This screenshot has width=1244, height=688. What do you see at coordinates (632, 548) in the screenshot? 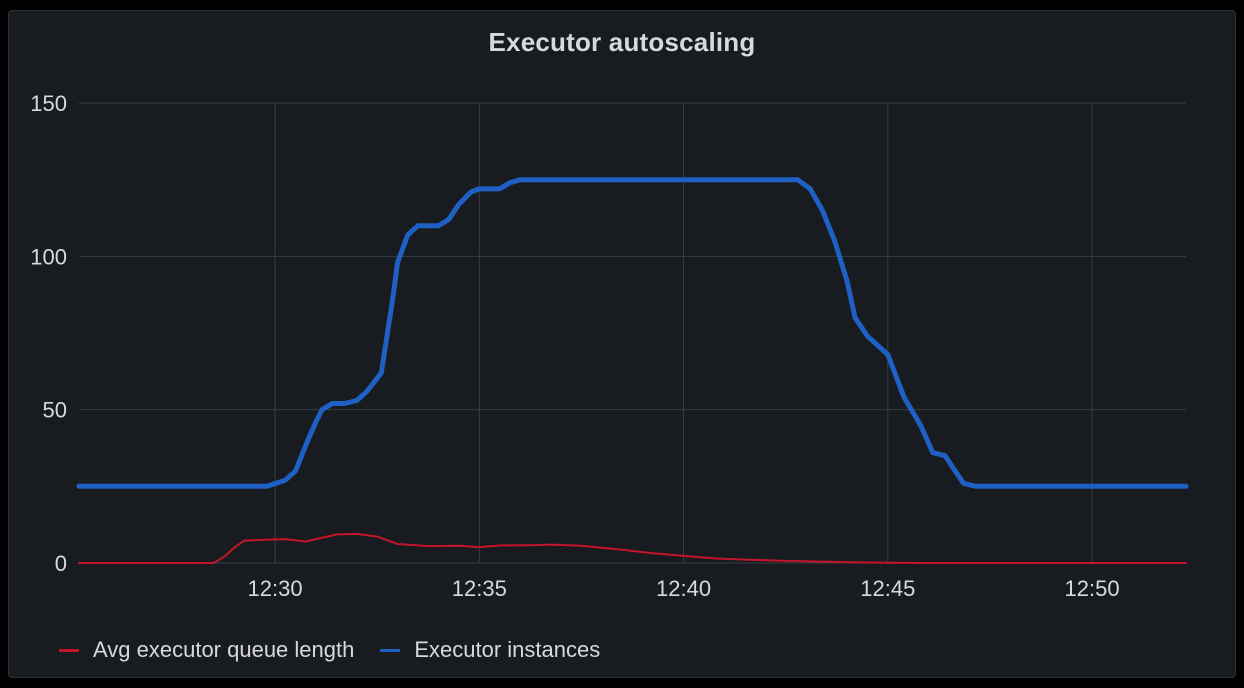
I see `series-line-queue-length` at bounding box center [632, 548].